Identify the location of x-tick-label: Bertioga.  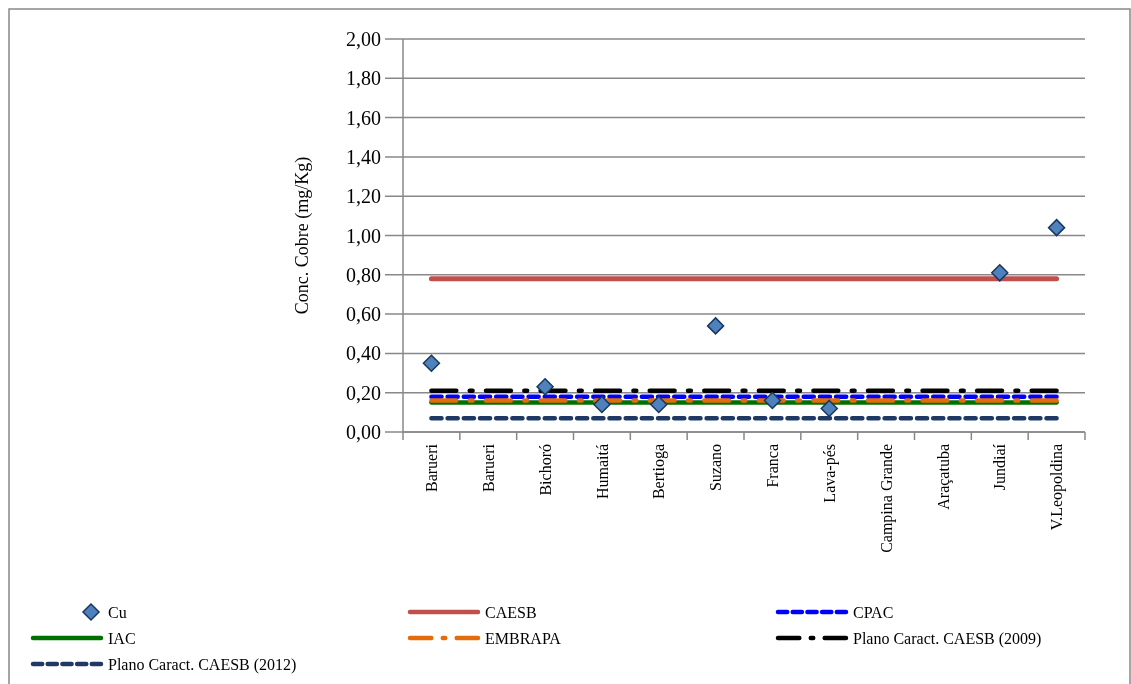
(659, 472).